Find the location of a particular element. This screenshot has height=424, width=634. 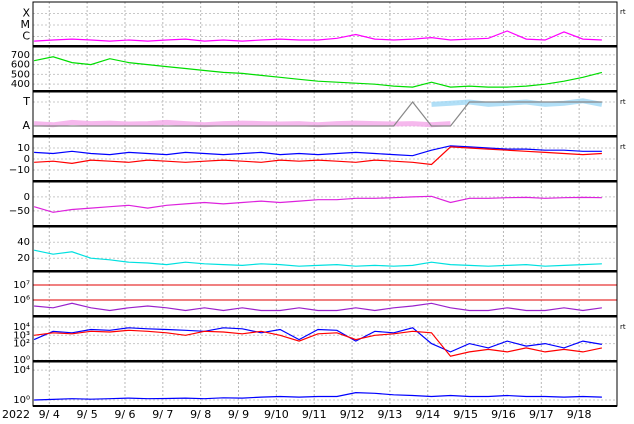

y-tick-label: 10³ is located at coordinates (21, 335).